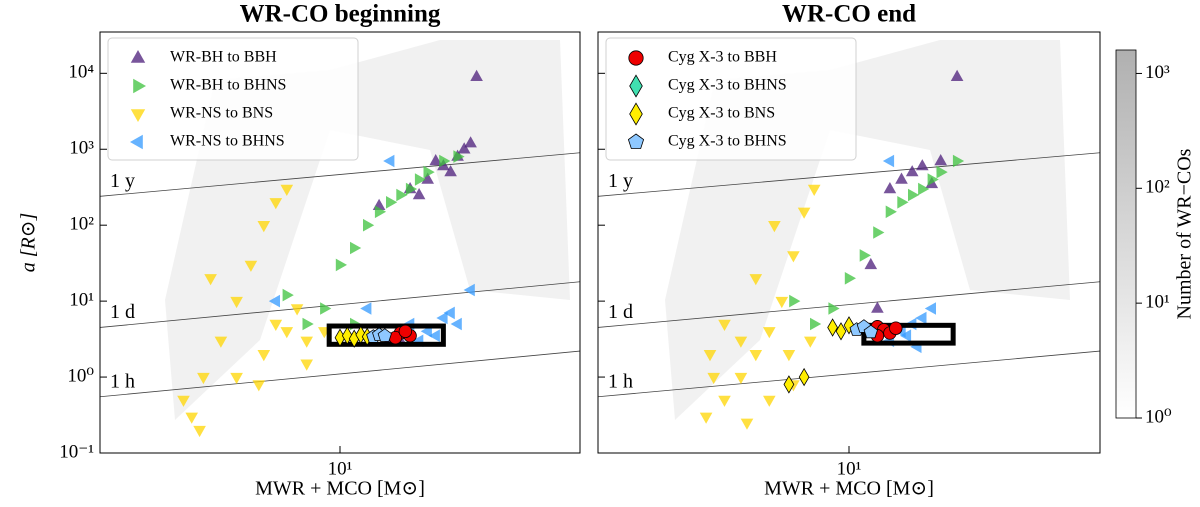 The height and width of the screenshot is (507, 1200). Describe the element at coordinates (340, 374) in the screenshot. I see `period-line` at that location.